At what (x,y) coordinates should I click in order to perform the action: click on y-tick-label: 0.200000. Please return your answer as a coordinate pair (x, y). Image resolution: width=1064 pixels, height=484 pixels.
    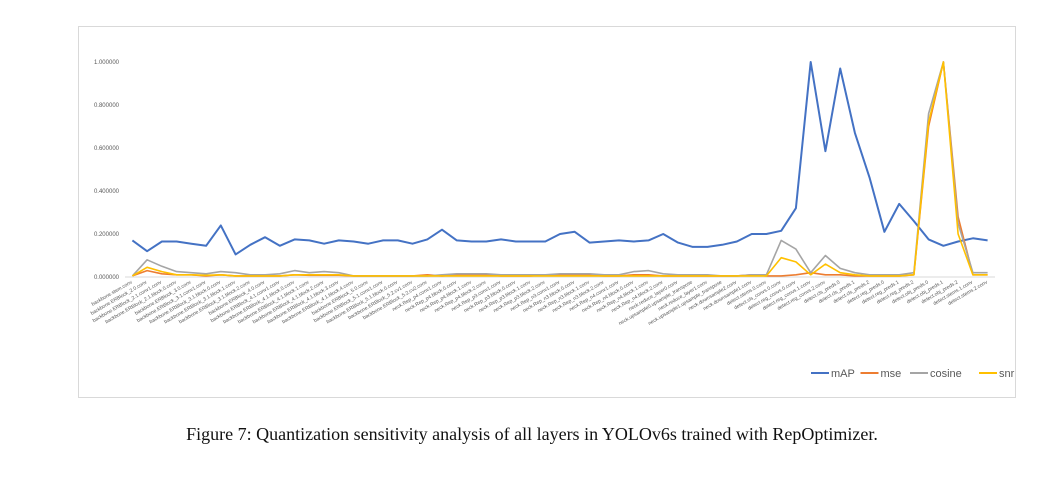
    Looking at the image, I should click on (107, 235).